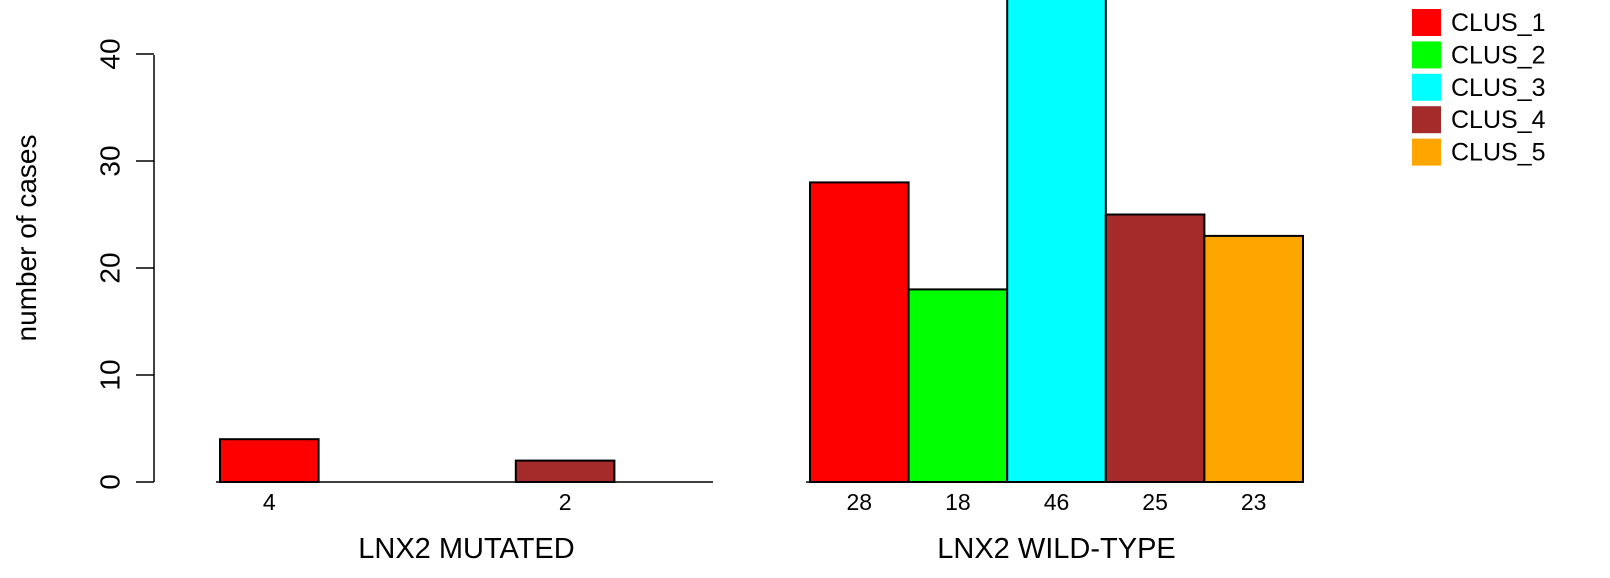 The image size is (1610, 578). What do you see at coordinates (1254, 502) in the screenshot?
I see `bar-value-label: 23` at bounding box center [1254, 502].